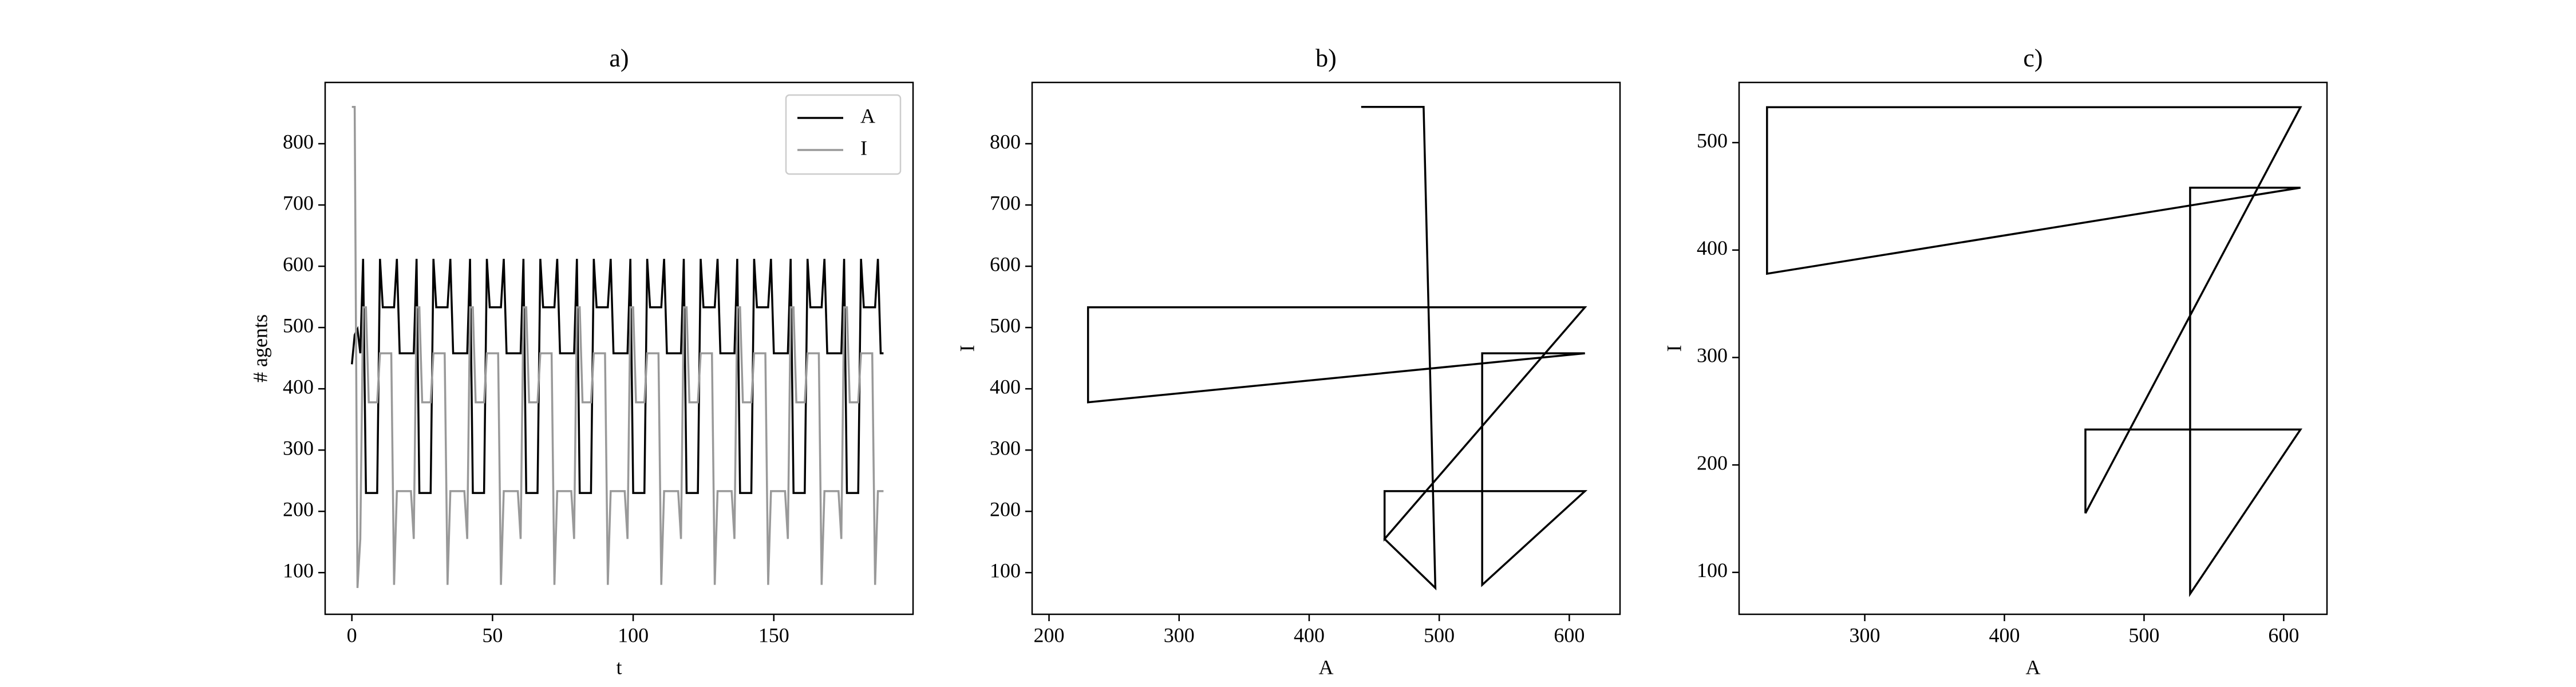  I want to click on x-tick-label: 50, so click(492, 634).